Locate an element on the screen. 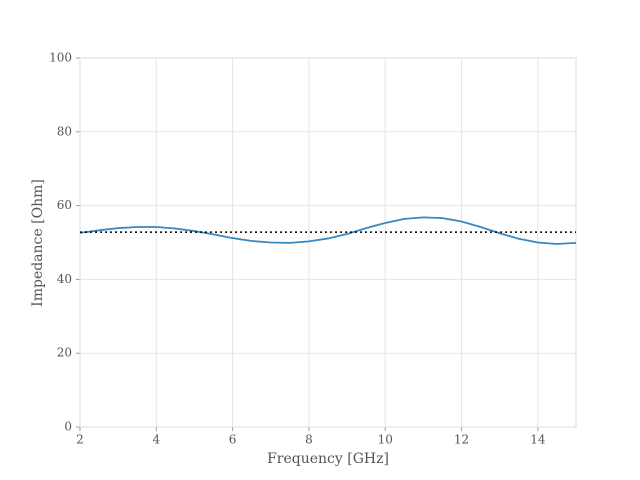 The image size is (640, 480). x-tick-label: 10 is located at coordinates (385, 440).